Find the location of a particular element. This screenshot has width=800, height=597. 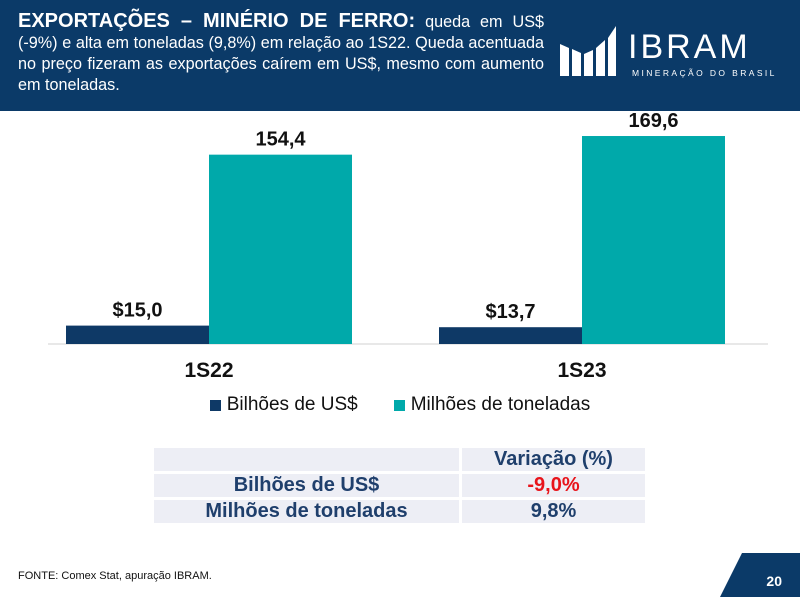

header-title: EXPORTAÇÕES – MINÉRIO DE FERRO: is located at coordinates (217, 21).